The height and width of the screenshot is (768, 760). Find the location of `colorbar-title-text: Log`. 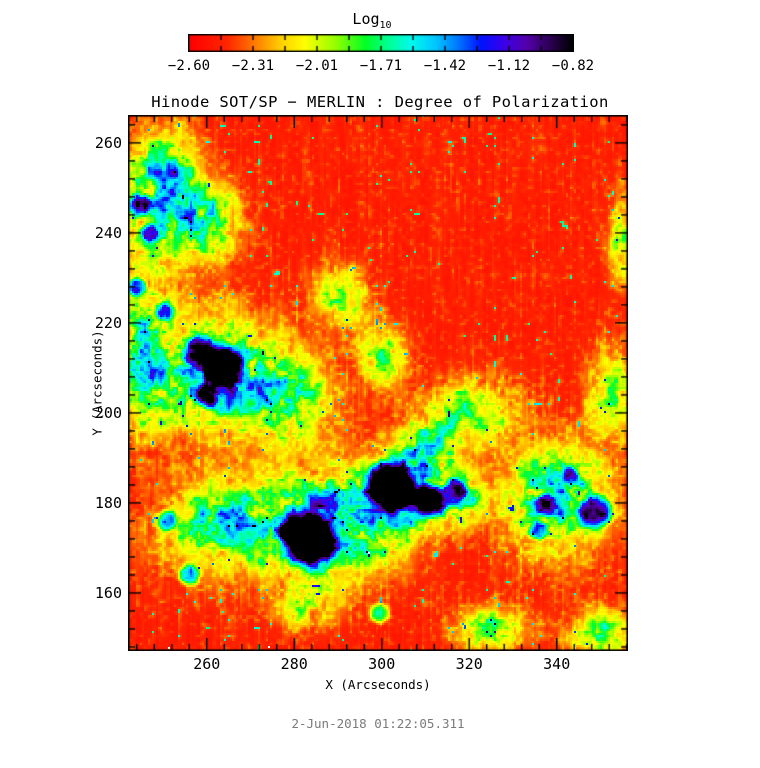

colorbar-title-text: Log is located at coordinates (366, 19).